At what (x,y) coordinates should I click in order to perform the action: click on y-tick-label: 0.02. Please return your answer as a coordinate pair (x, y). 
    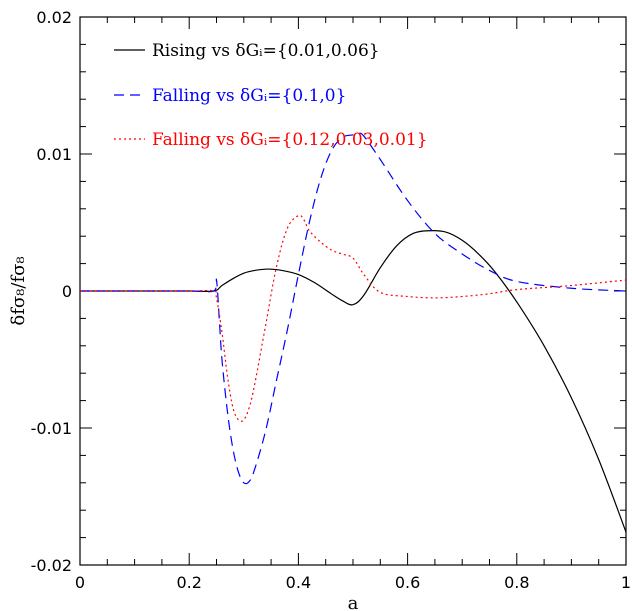
    Looking at the image, I should click on (54, 17).